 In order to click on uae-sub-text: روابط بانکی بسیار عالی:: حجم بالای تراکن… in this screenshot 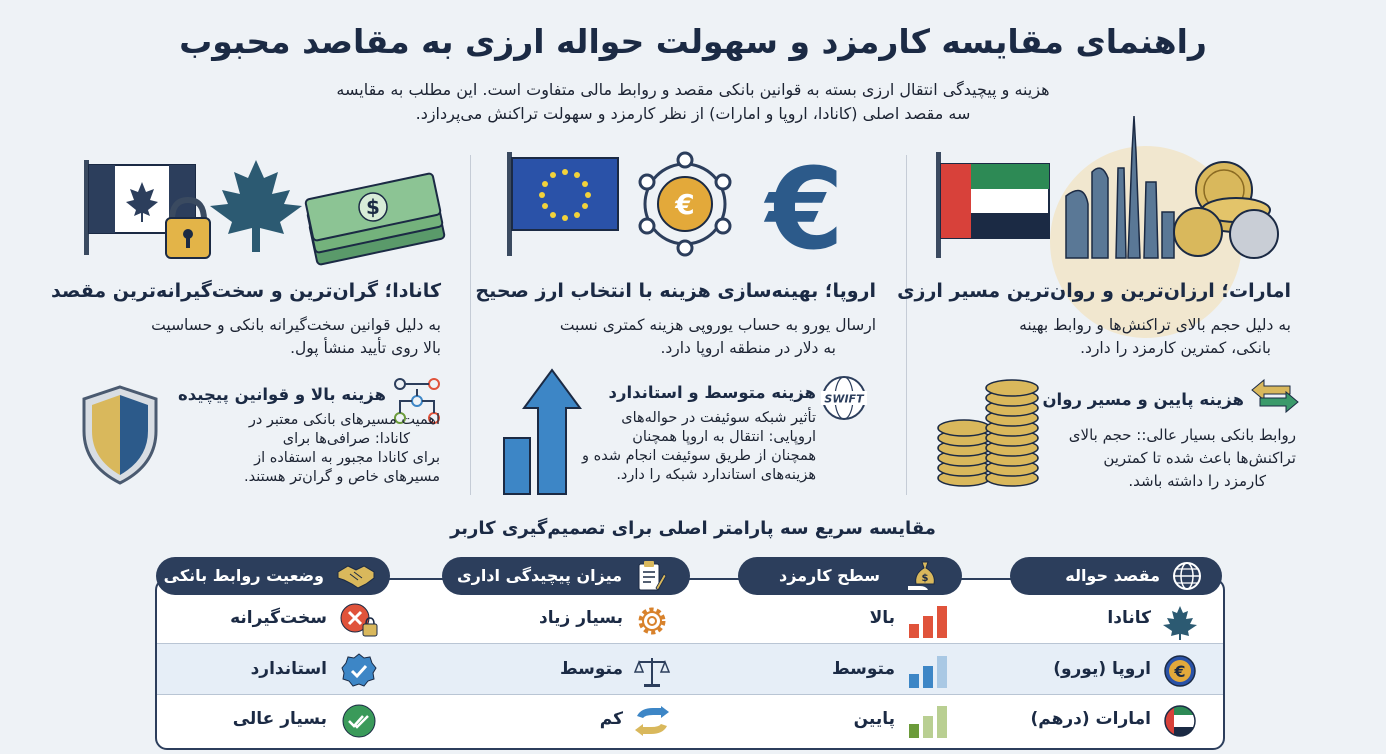, I will do `click(1156, 458)`.